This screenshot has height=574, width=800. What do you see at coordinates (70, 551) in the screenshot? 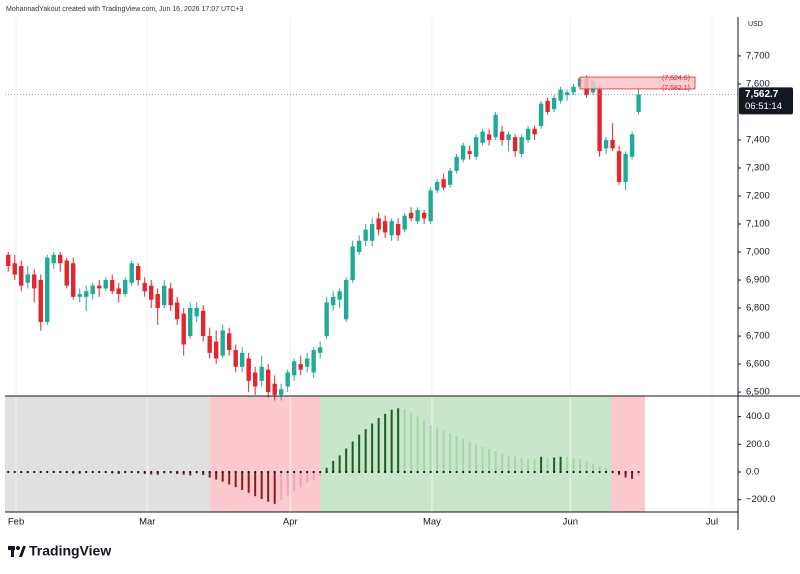
I see `brand: TradingView` at bounding box center [70, 551].